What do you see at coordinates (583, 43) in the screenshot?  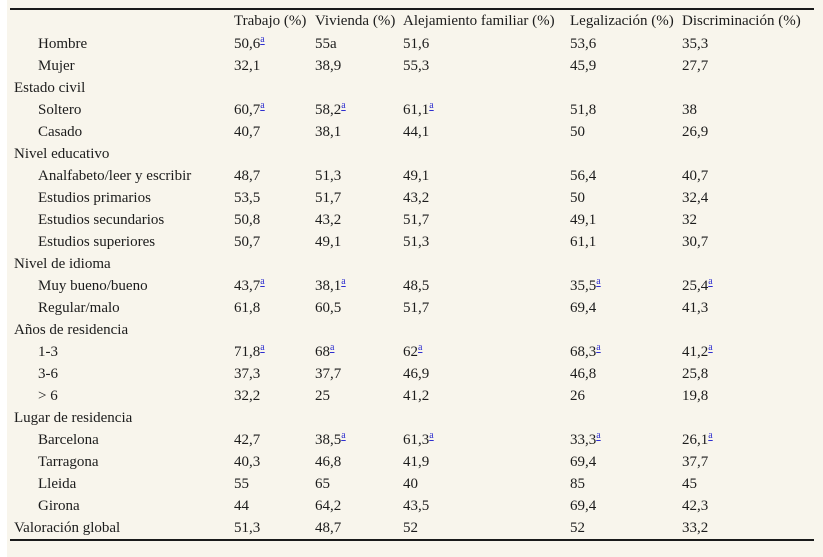 I see `table-cell: 53,6` at bounding box center [583, 43].